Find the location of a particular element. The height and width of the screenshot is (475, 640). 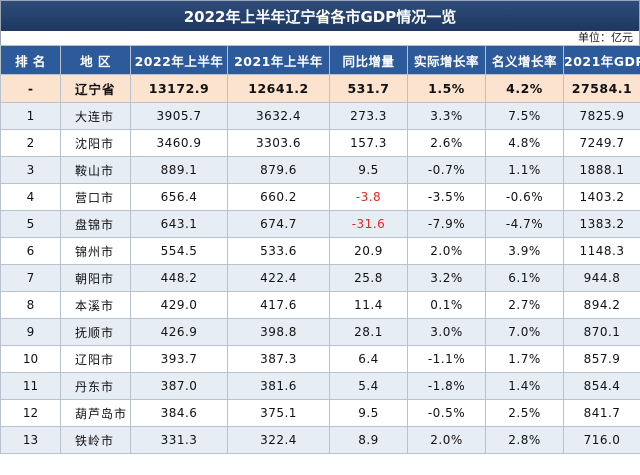

cell-real-growth: 2.6% is located at coordinates (446, 143).